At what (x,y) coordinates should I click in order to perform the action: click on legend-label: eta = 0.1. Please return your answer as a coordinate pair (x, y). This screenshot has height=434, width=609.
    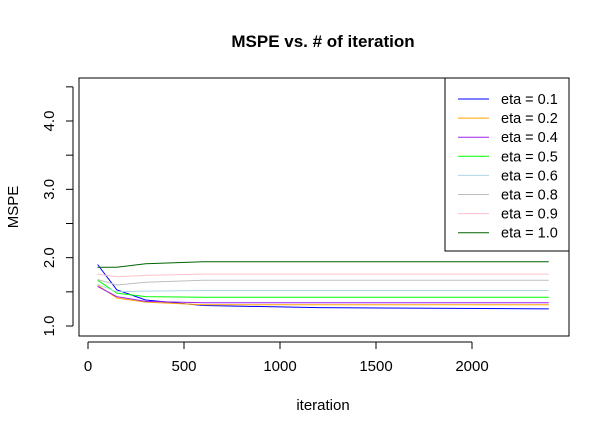
    Looking at the image, I should click on (529, 100).